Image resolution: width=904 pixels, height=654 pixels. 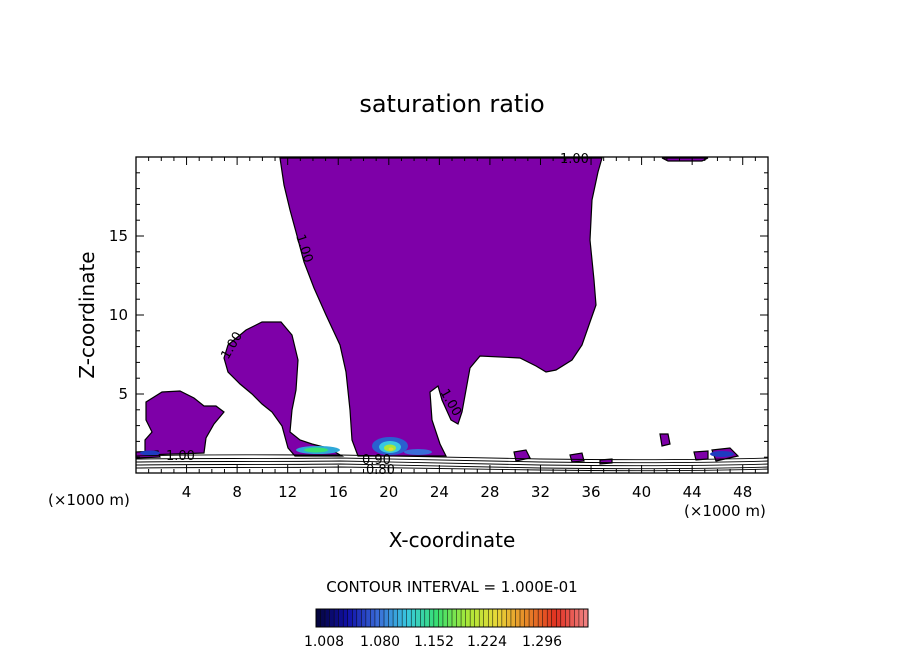 What do you see at coordinates (380, 470) in the screenshot?
I see `contour-label: 0.80` at bounding box center [380, 470].